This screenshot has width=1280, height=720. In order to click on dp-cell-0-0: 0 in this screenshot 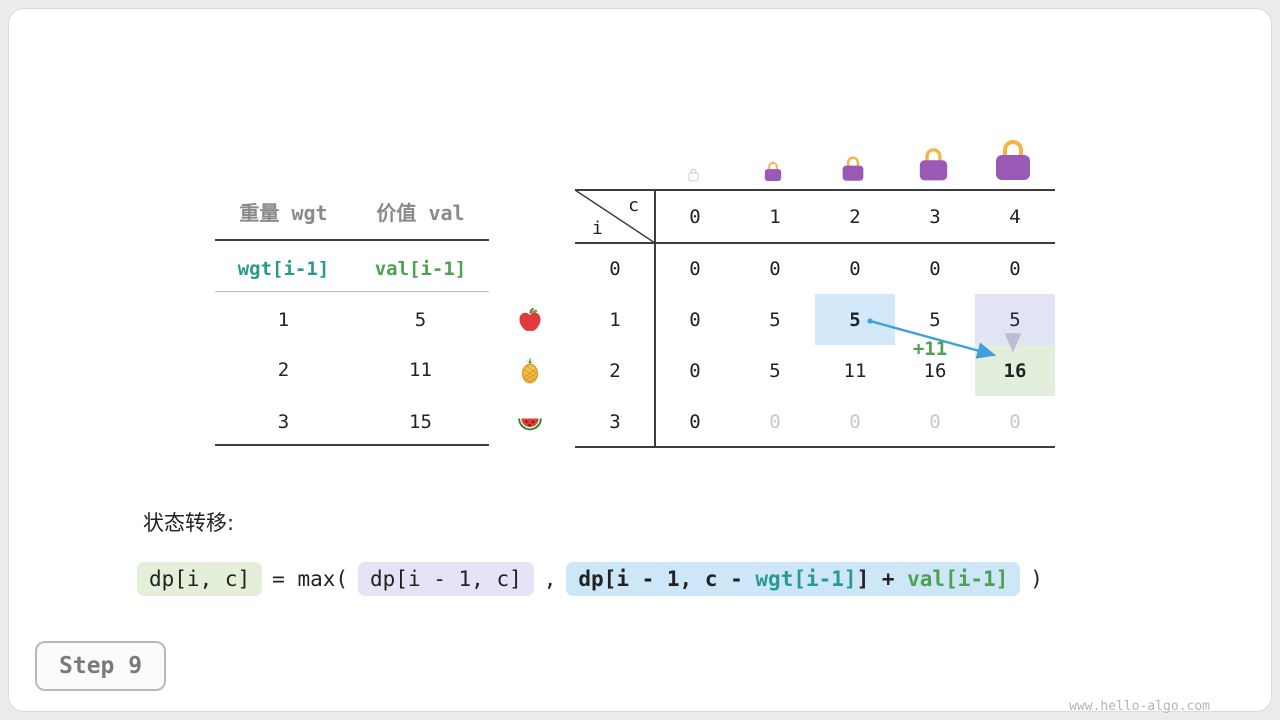, I will do `click(695, 268)`.